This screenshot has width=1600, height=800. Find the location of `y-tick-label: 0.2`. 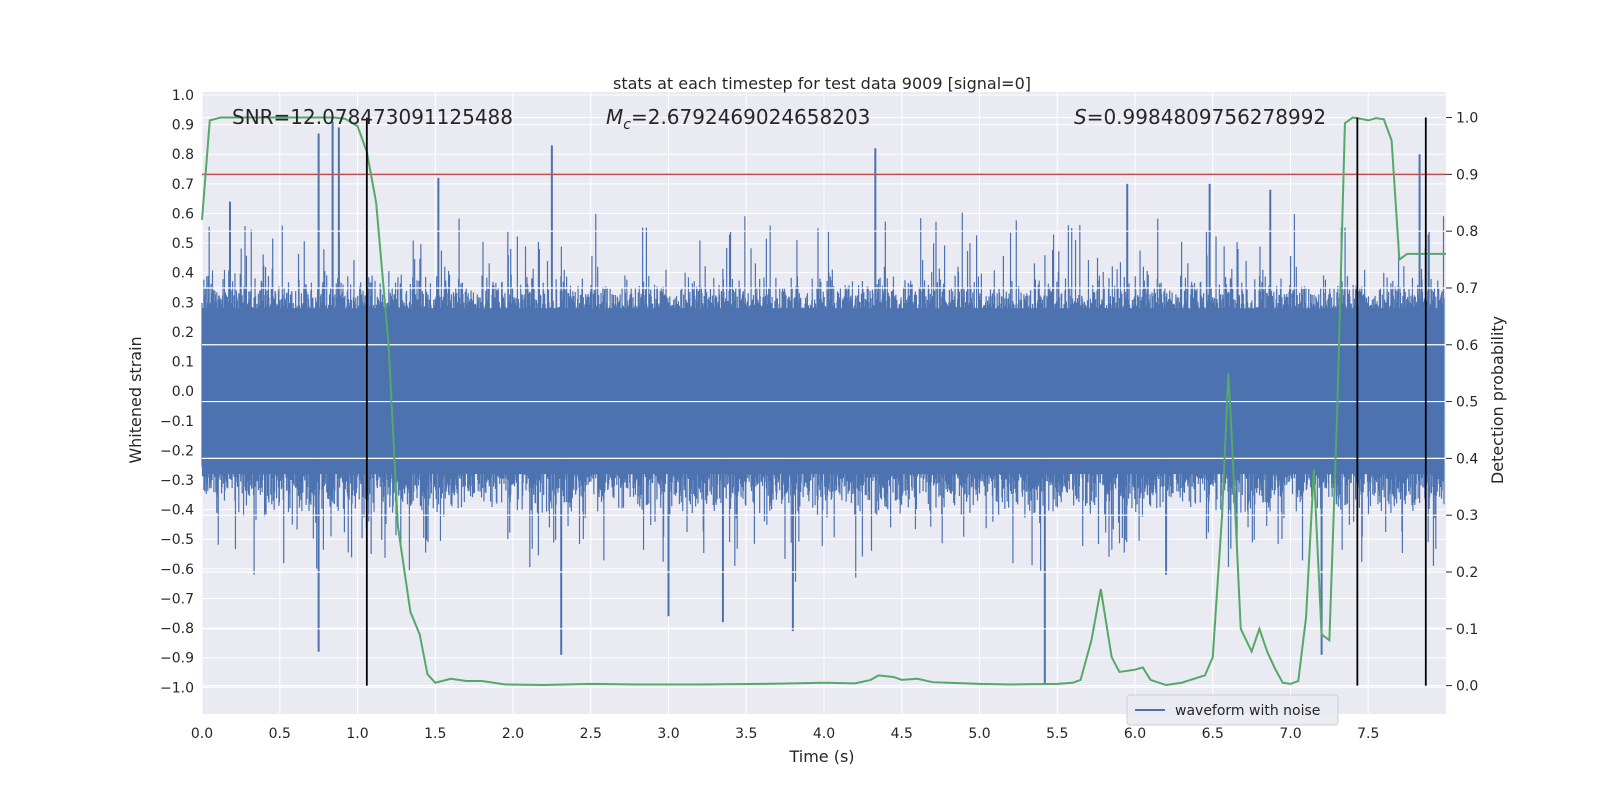

y-tick-label: 0.2 is located at coordinates (183, 333).